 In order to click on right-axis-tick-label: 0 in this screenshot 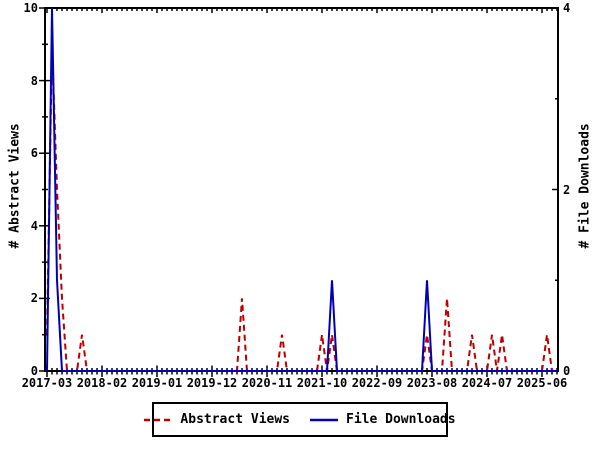, I will do `click(567, 371)`.